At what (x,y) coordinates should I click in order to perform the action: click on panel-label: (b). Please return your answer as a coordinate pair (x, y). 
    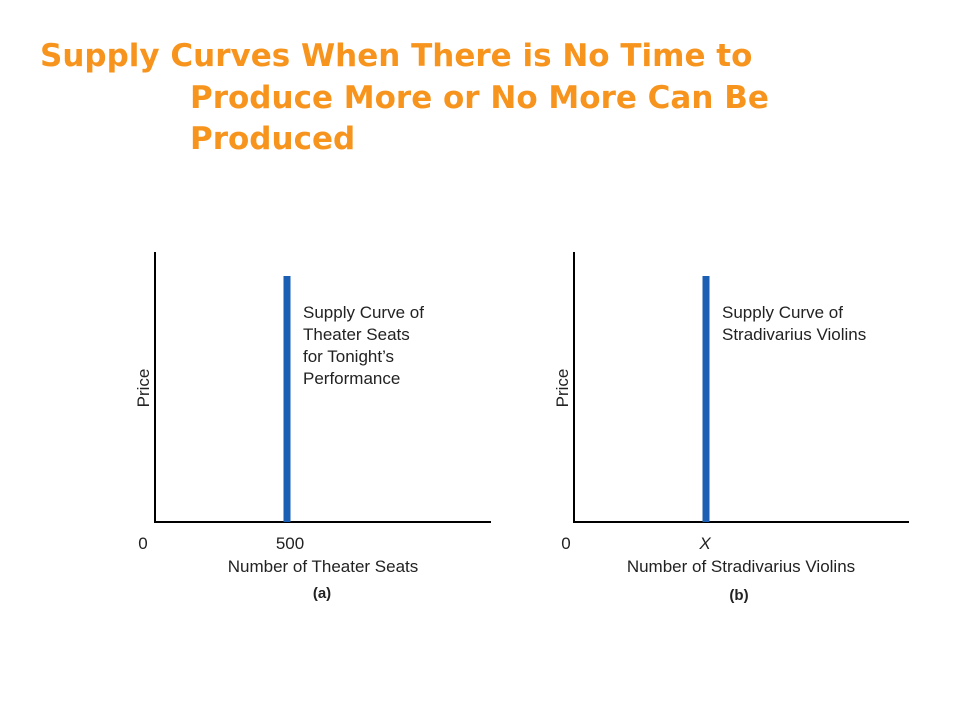
    Looking at the image, I should click on (738, 595).